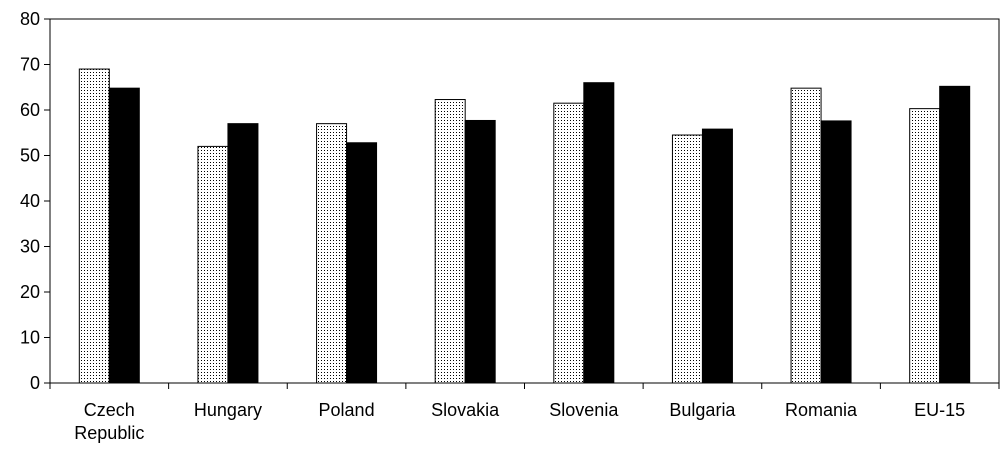  Describe the element at coordinates (30, 247) in the screenshot. I see `y-tick-label: 30` at that location.